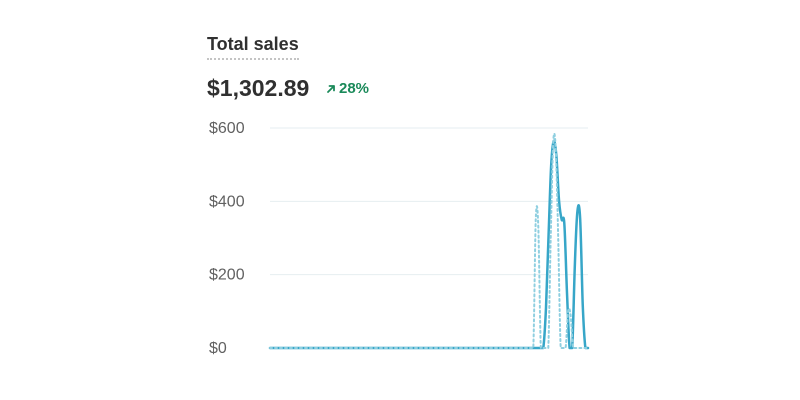  Describe the element at coordinates (227, 128) in the screenshot. I see `y-tick-label: $600` at that location.